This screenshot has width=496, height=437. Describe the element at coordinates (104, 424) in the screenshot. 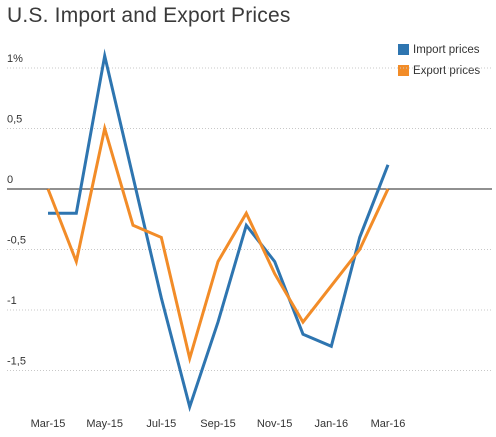

I see `x-tick-label: May-15` at that location.